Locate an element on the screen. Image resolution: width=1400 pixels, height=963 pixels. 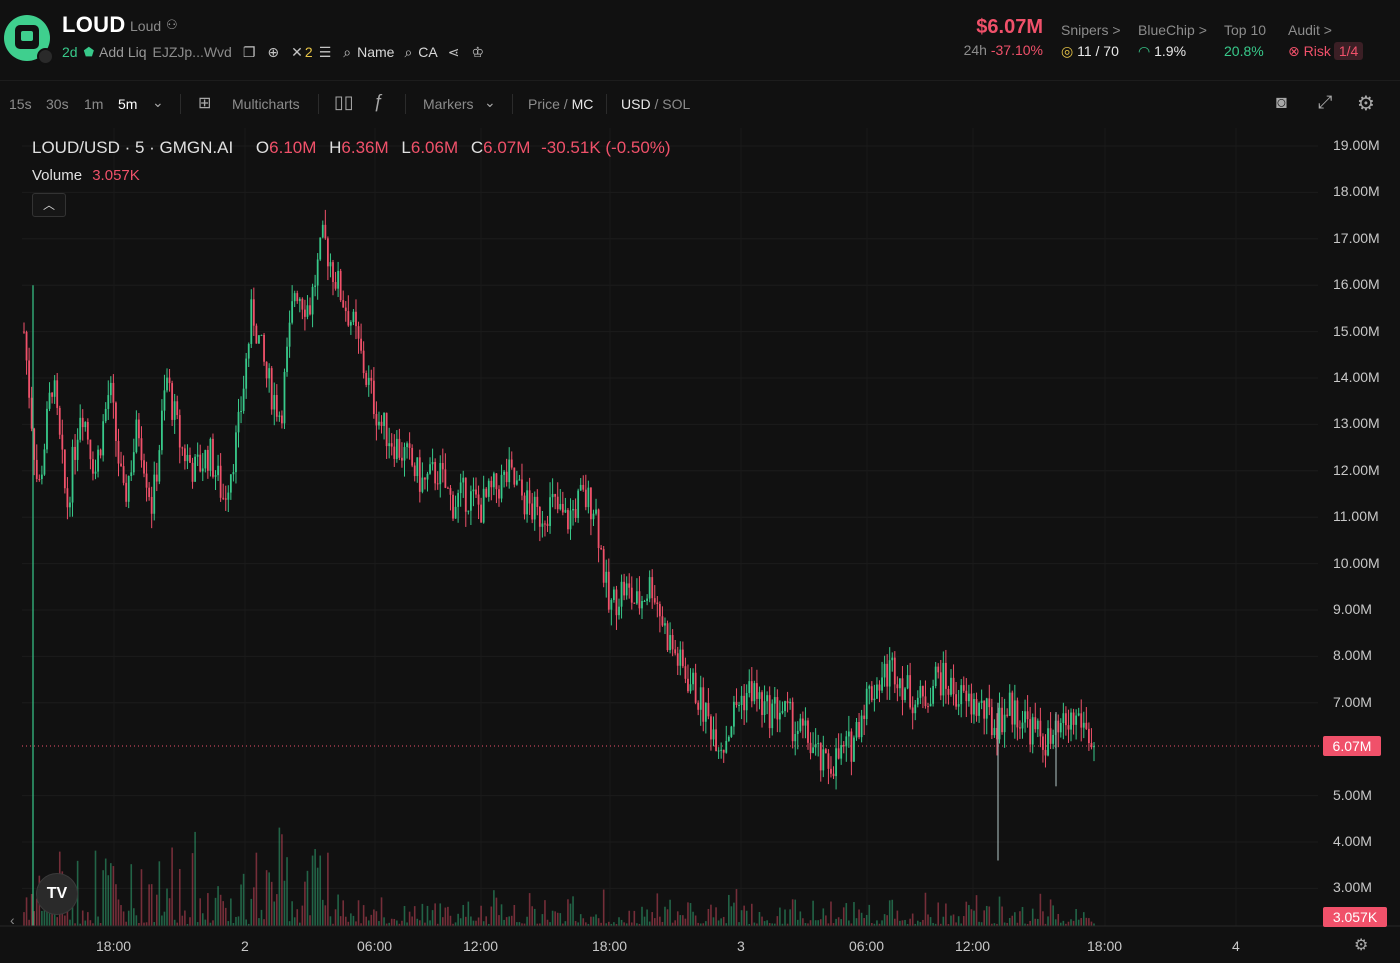
snipers-stat: Snipers > ◎ 11 / 70 is located at coordinates (1091, 41).